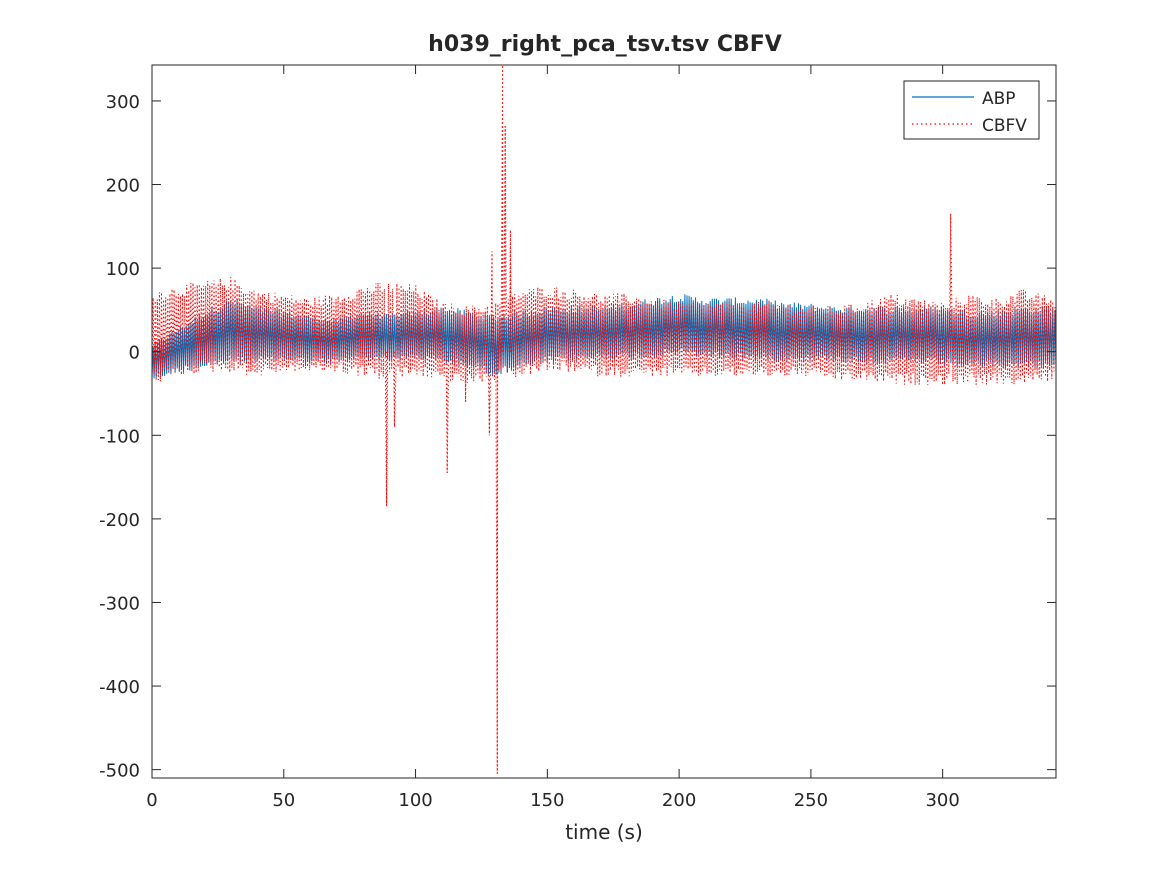 The width and height of the screenshot is (1167, 875). I want to click on chart-title: h039_right_pca_tsv.tsv CBFV, so click(605, 44).